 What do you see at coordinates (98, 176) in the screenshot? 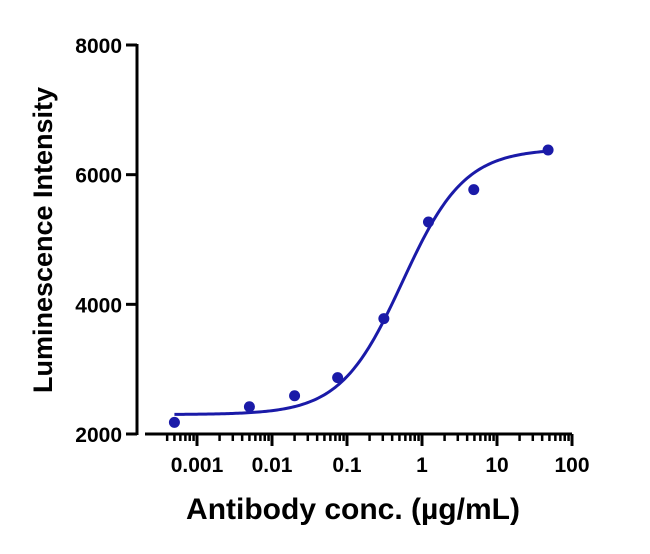
I see `y-tick-label: 6000` at bounding box center [98, 176].